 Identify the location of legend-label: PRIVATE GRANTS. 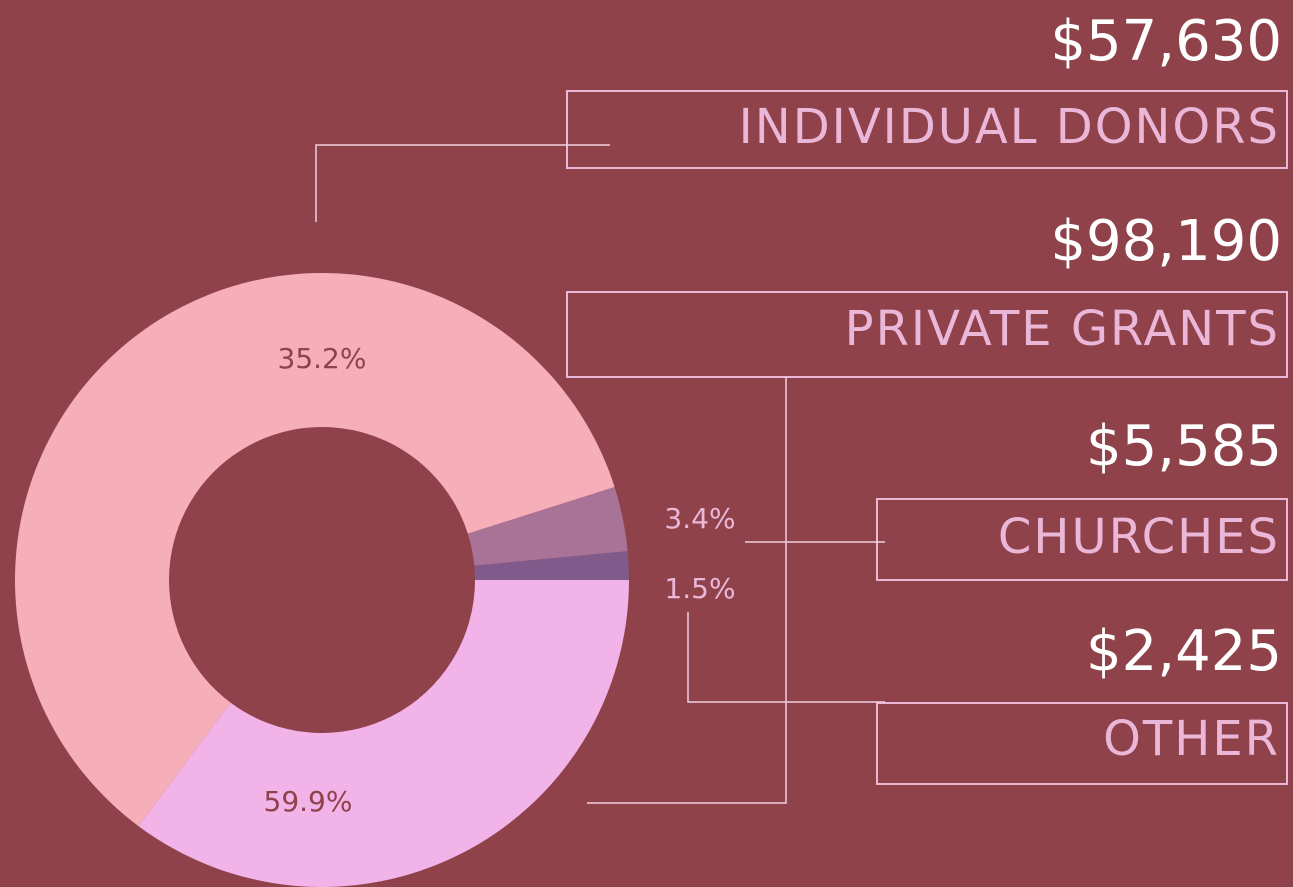
(1062, 329).